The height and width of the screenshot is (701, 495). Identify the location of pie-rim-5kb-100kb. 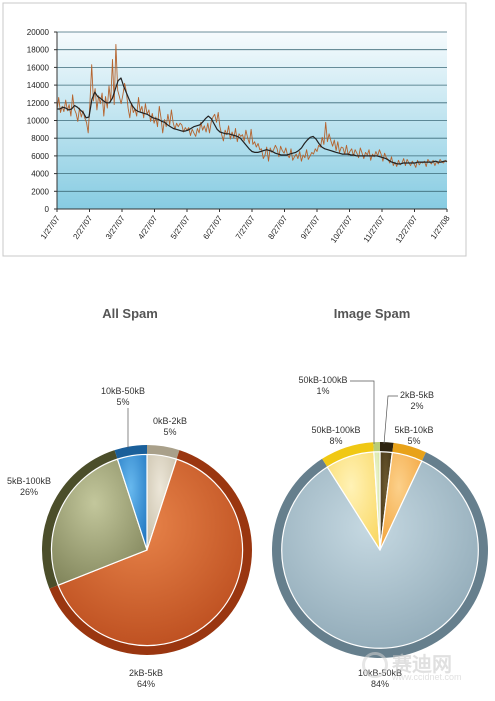
(79, 519).